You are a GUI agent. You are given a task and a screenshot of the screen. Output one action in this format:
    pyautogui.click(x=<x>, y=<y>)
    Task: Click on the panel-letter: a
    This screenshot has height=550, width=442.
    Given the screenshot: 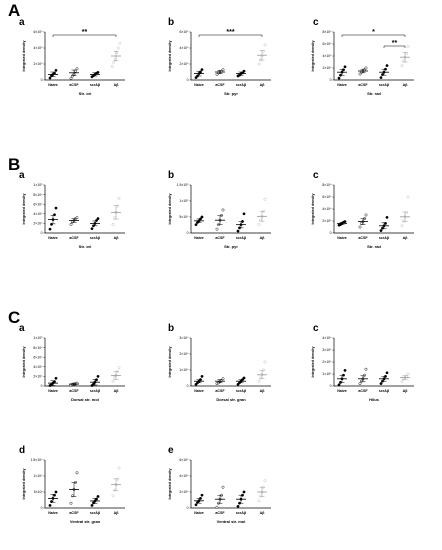 What is the action you would take?
    pyautogui.click(x=22, y=328)
    